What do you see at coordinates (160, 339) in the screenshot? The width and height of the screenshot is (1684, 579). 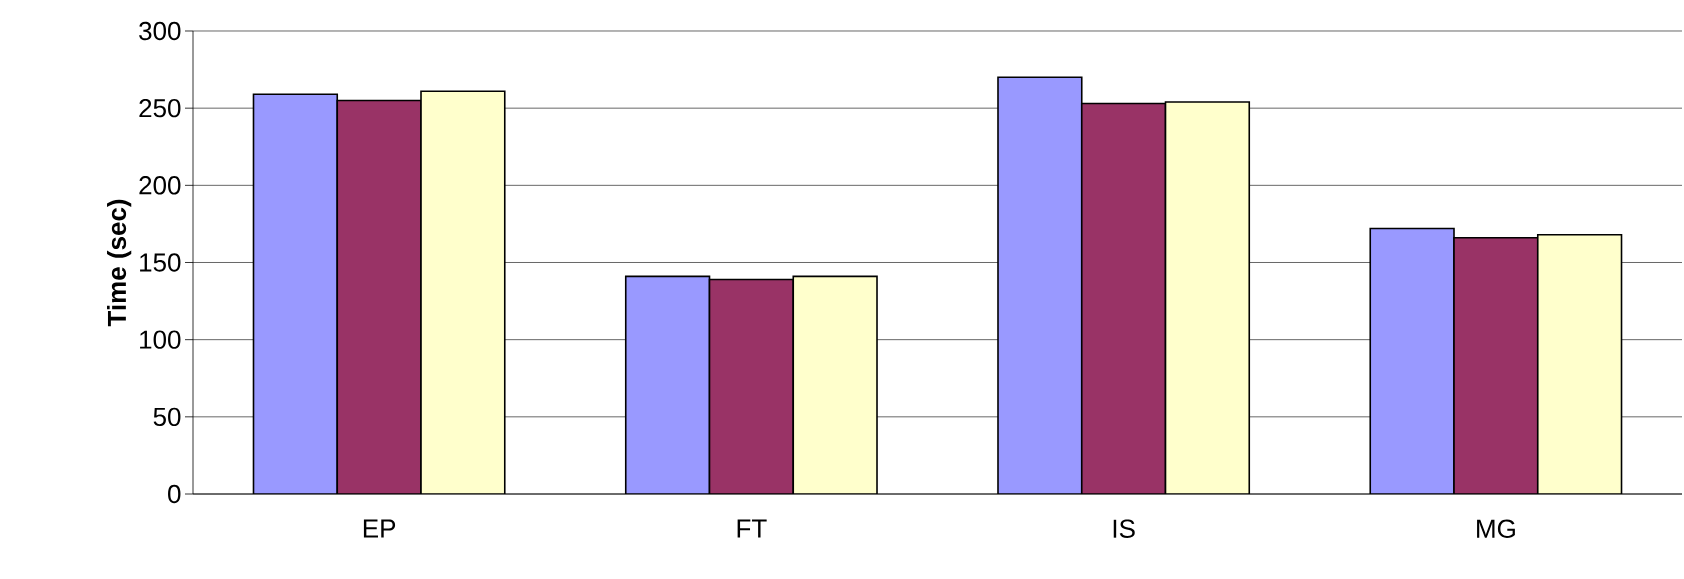 I see `y-tick-label: 100` at bounding box center [160, 339].